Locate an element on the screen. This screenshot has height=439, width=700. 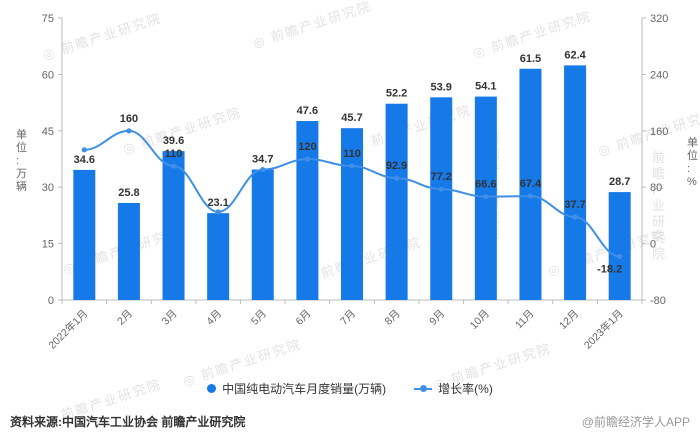
right-axis-tick-label: 160 is located at coordinates (659, 132).